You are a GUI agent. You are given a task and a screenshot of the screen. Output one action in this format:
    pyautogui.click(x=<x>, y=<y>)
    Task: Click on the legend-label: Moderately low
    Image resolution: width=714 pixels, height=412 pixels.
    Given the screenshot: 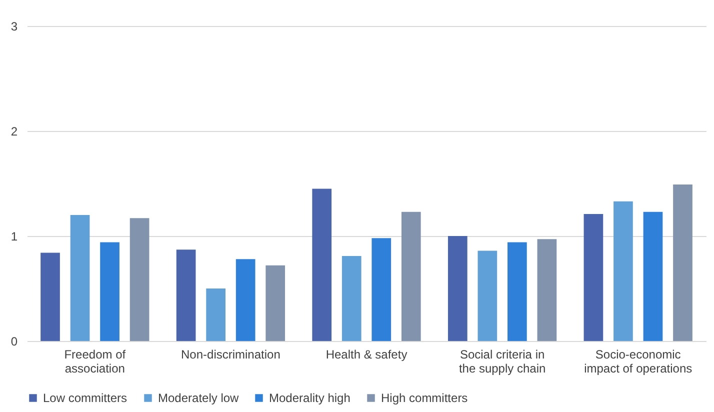 What is the action you would take?
    pyautogui.click(x=199, y=398)
    